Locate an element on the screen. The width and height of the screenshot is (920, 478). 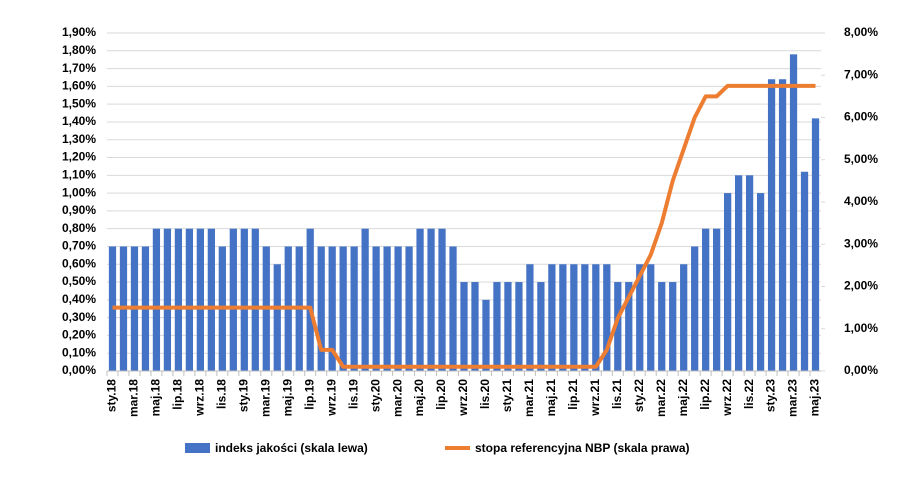
y-tick-label: 1,30% is located at coordinates (79, 139).